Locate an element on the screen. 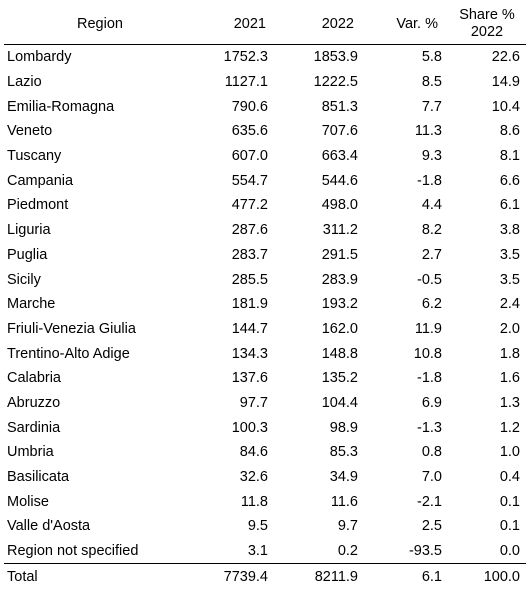 The width and height of the screenshot is (532, 594). cell-share: 0.0 is located at coordinates (509, 551).